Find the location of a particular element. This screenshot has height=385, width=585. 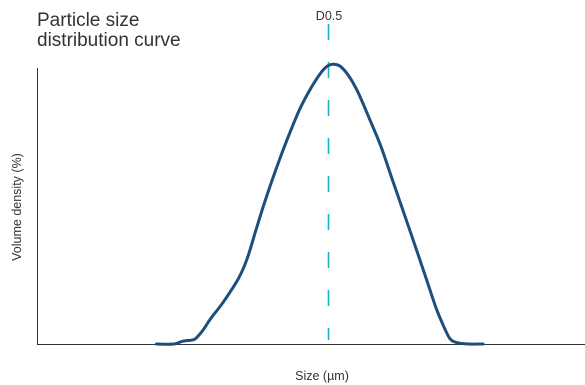

chart-title-line-1: Particle size is located at coordinates (88, 20).